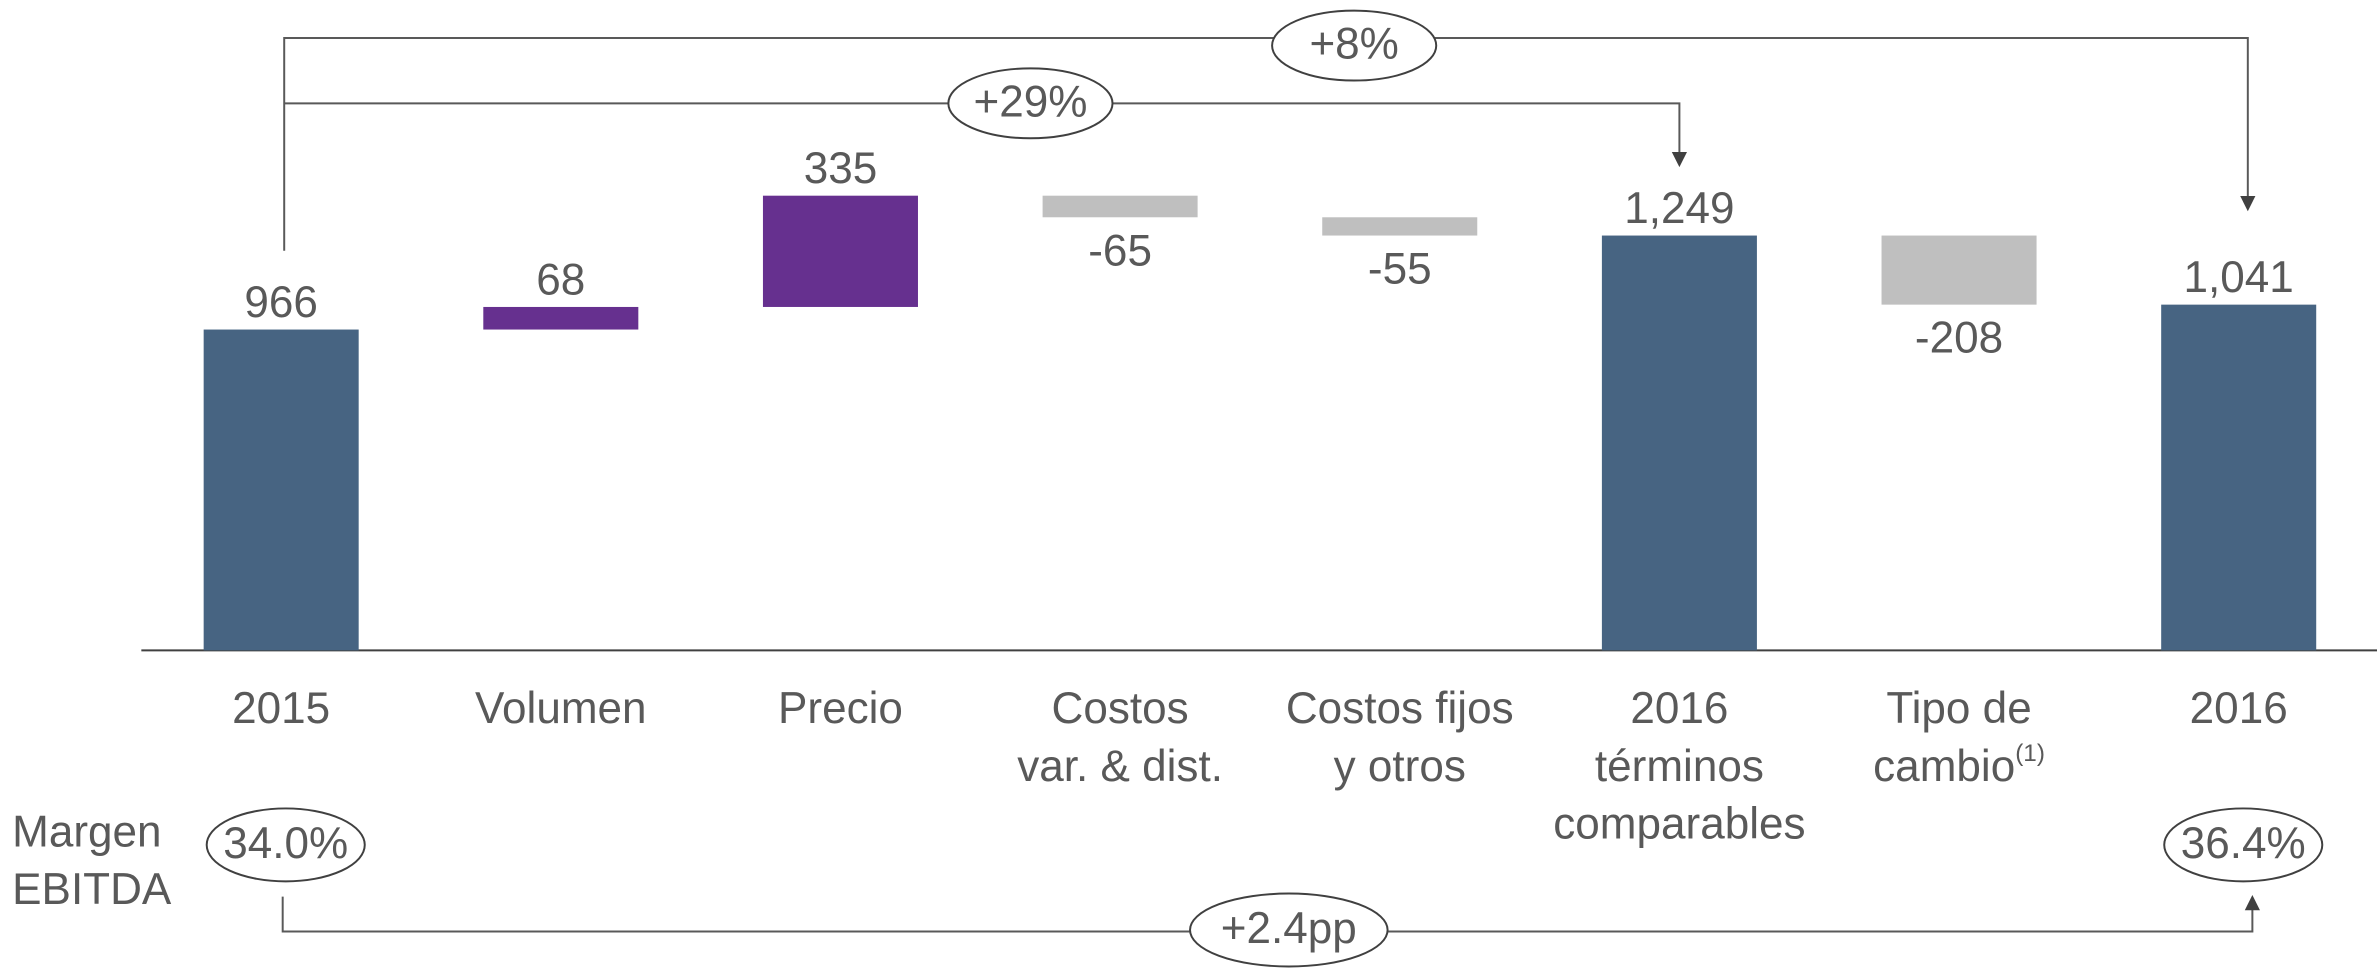 The width and height of the screenshot is (2377, 968). What do you see at coordinates (1959, 338) in the screenshot?
I see `value-label: -208` at bounding box center [1959, 338].